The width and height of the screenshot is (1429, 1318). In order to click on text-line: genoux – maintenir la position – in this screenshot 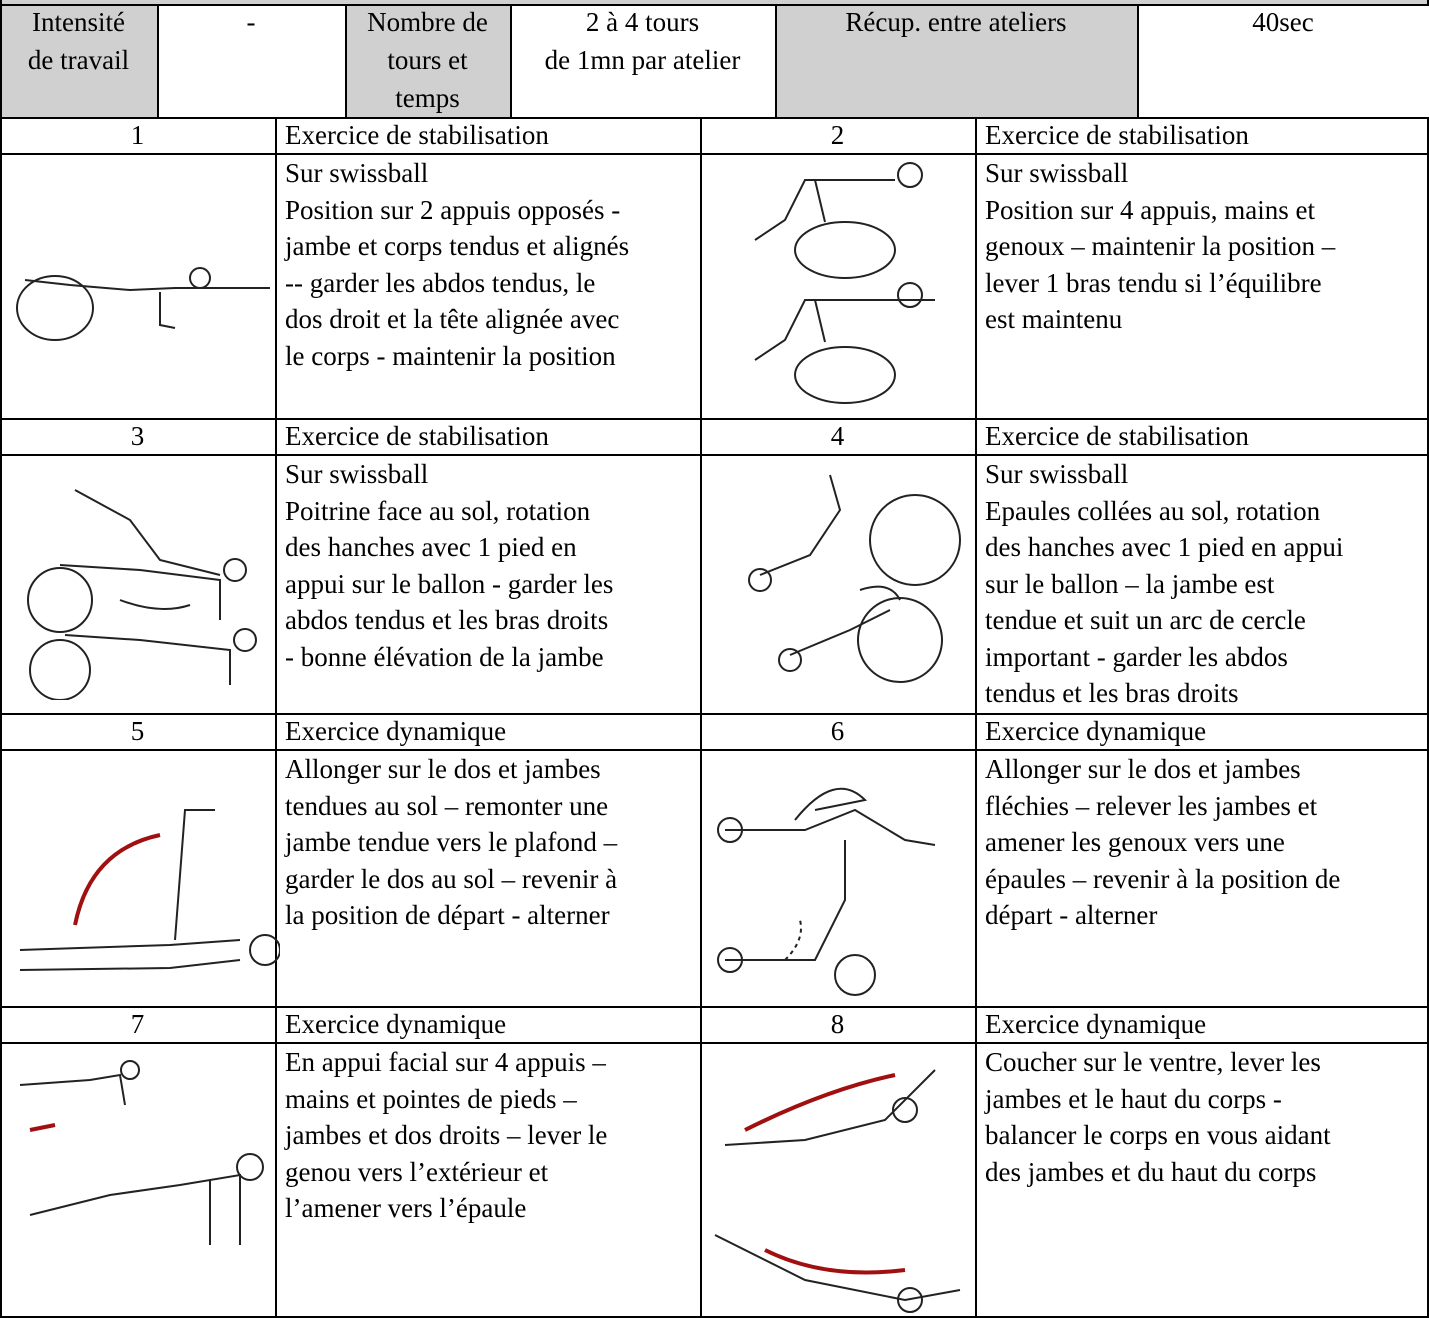, I will do `click(1160, 246)`.